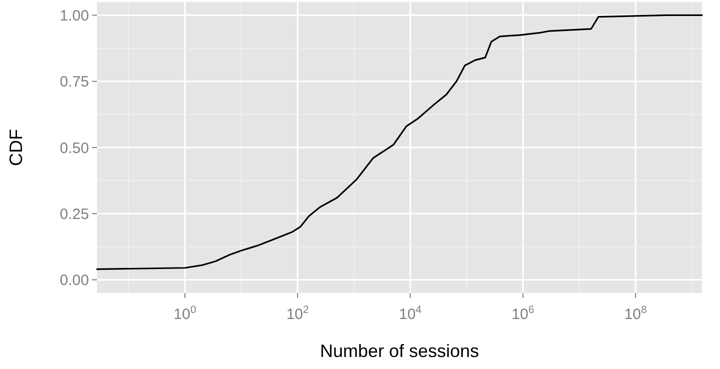 The image size is (720, 369). Describe the element at coordinates (16, 147) in the screenshot. I see `y-axis-title: CDF` at that location.